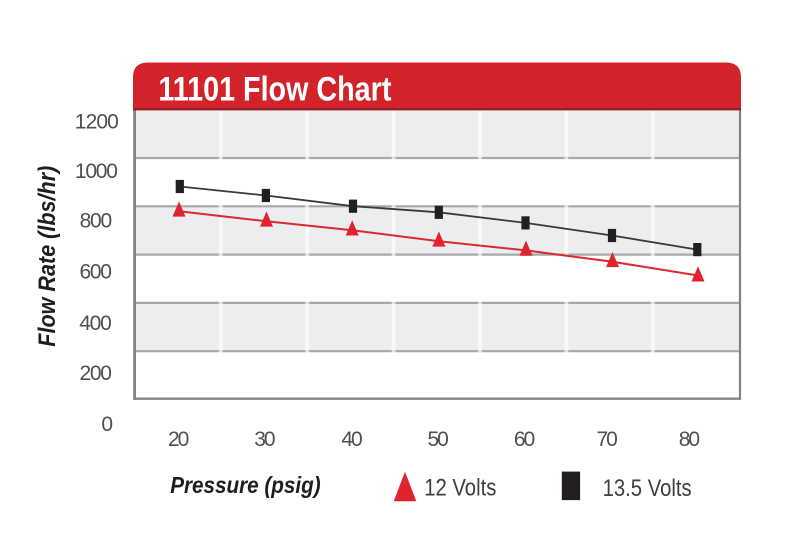 The width and height of the screenshot is (800, 554). I want to click on svg-text: 20, so click(178, 439).